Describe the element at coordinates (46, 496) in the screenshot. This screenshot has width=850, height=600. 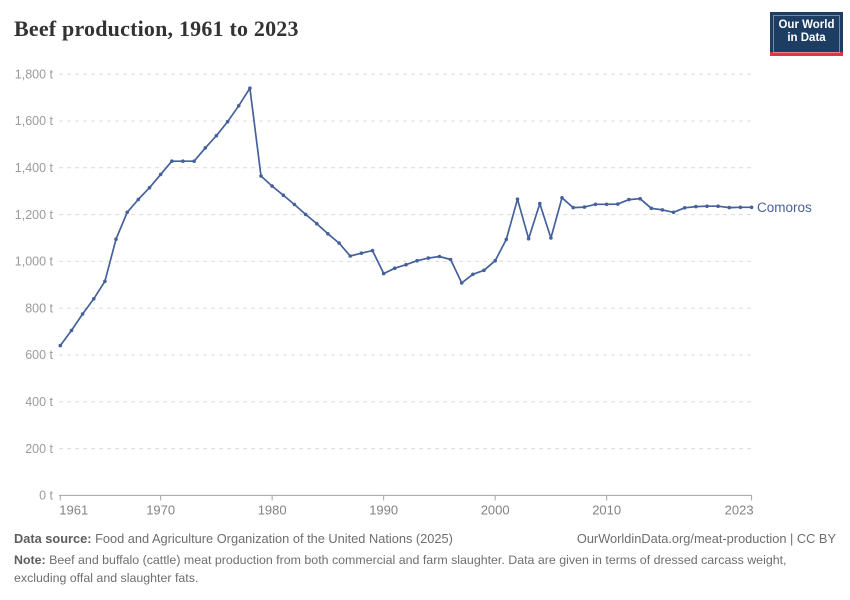
I see `y-axis-tick-label: 0 t` at that location.